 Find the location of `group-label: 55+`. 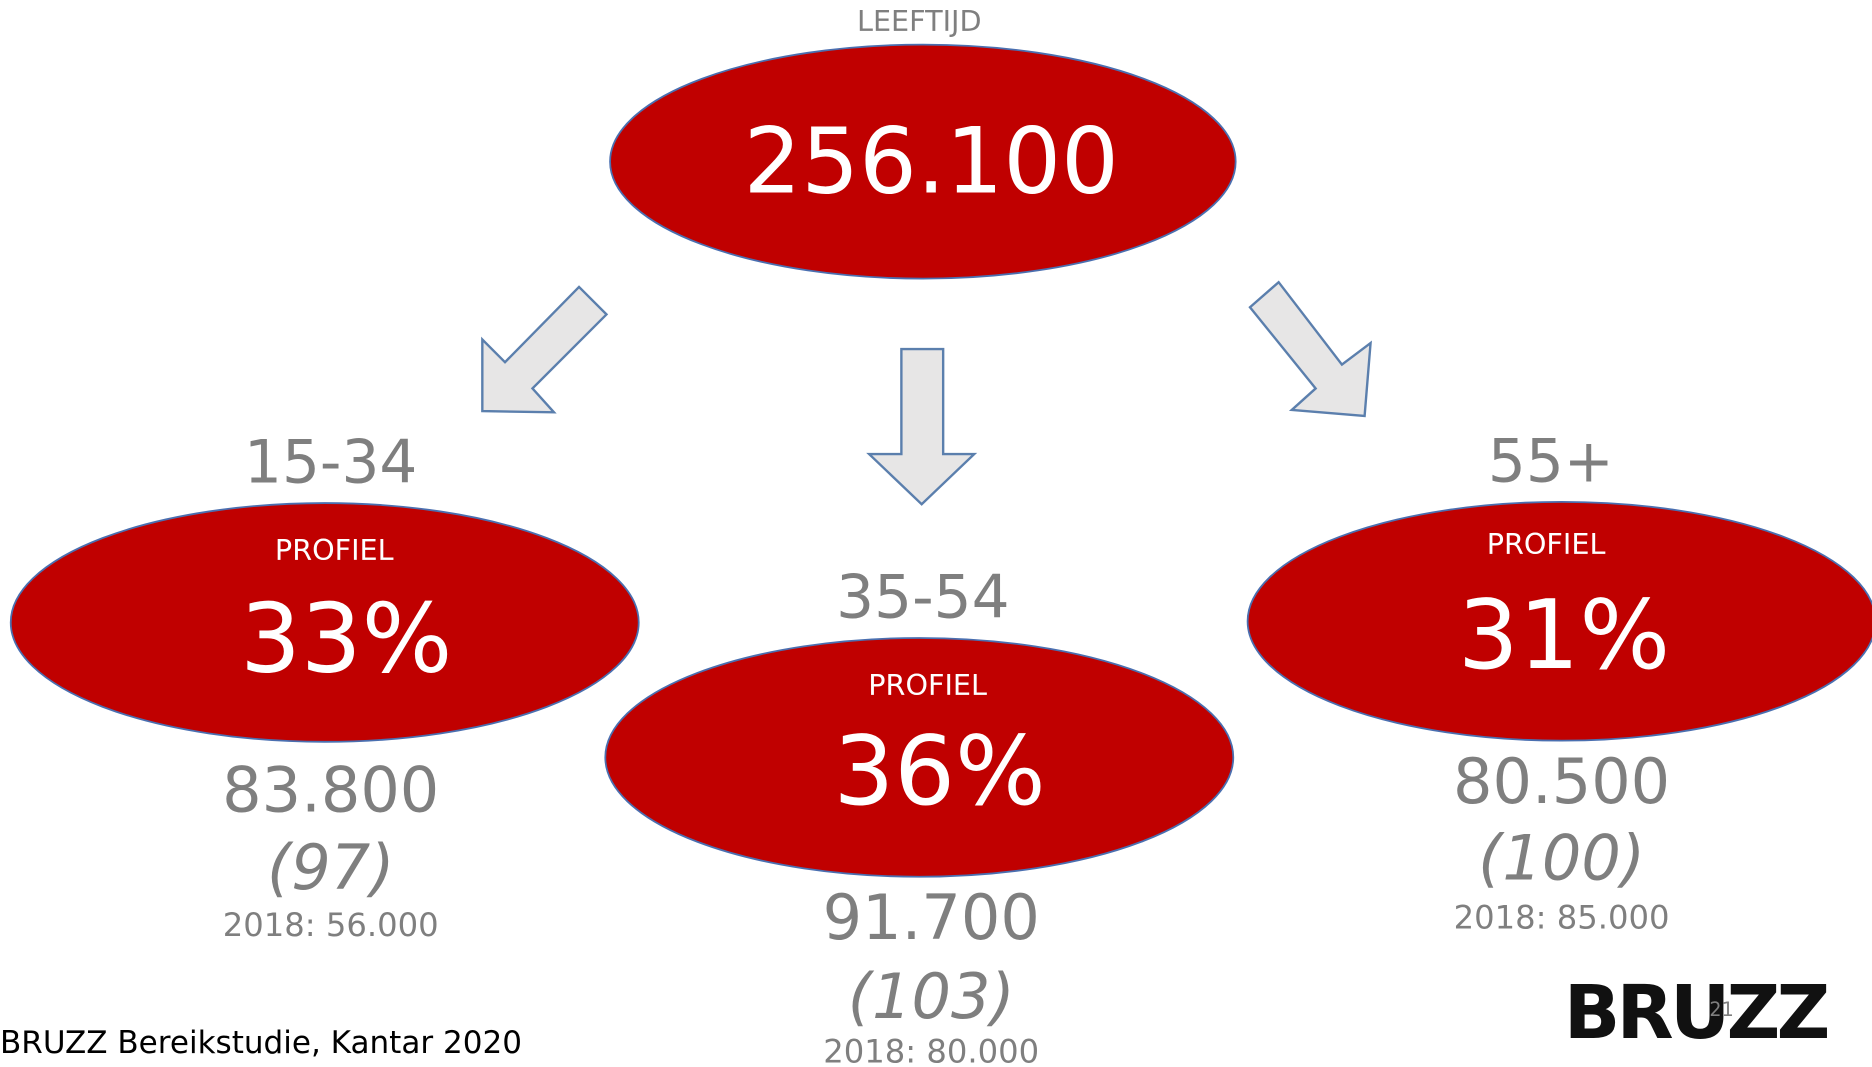

group-label: 55+ is located at coordinates (1551, 461).